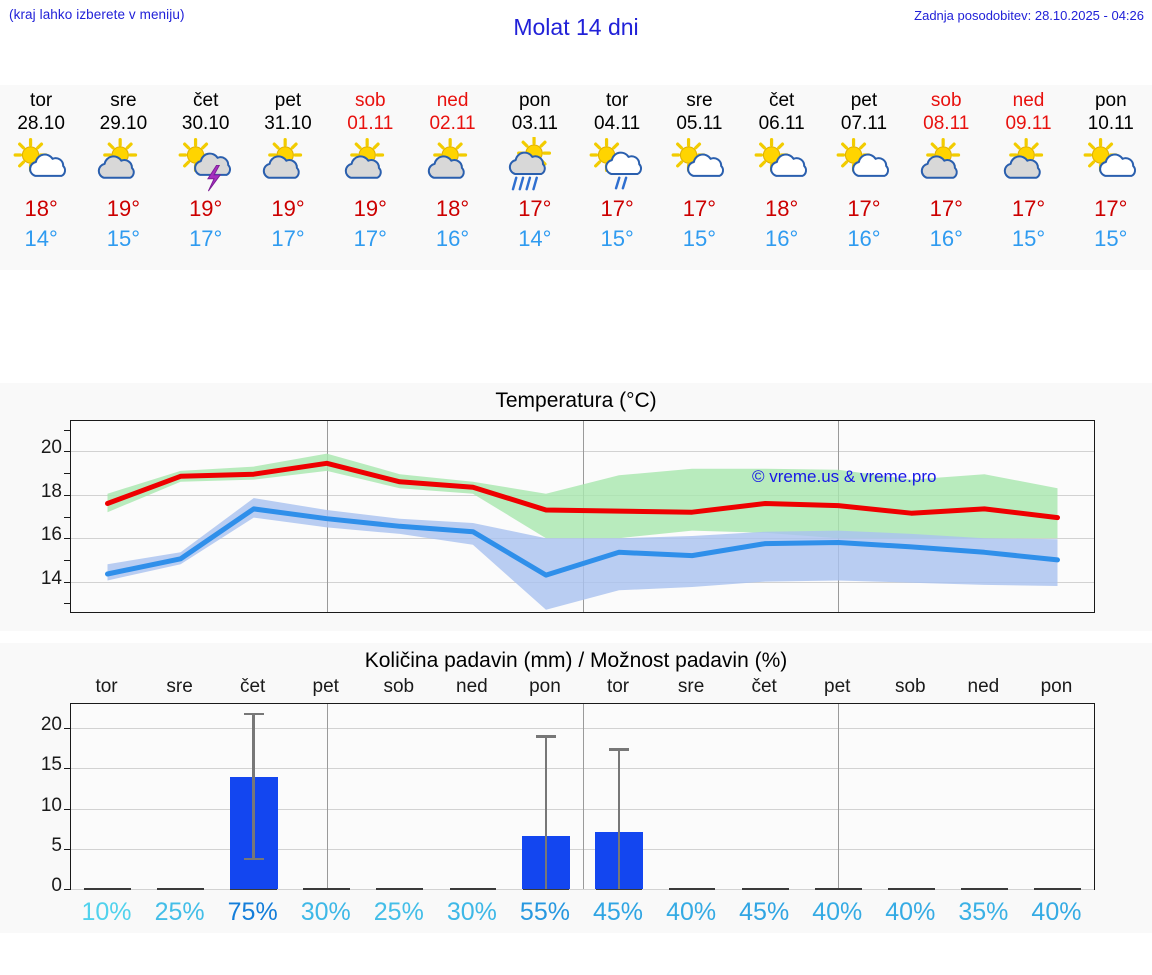 This screenshot has width=1152, height=975. Describe the element at coordinates (535, 164) in the screenshot. I see `sun-rain-icon` at that location.